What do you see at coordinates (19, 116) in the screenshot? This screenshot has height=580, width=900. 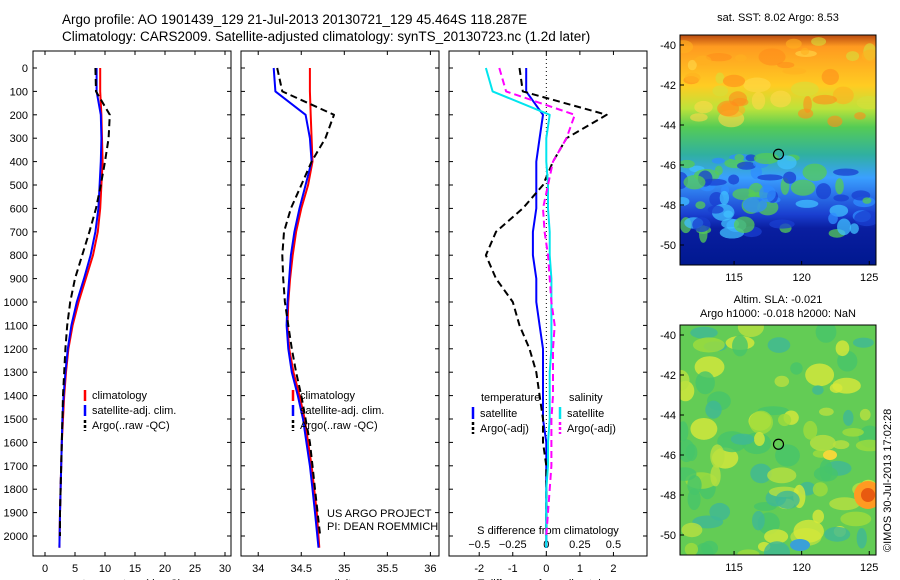 I see `y-tick-label: 200` at bounding box center [19, 116].